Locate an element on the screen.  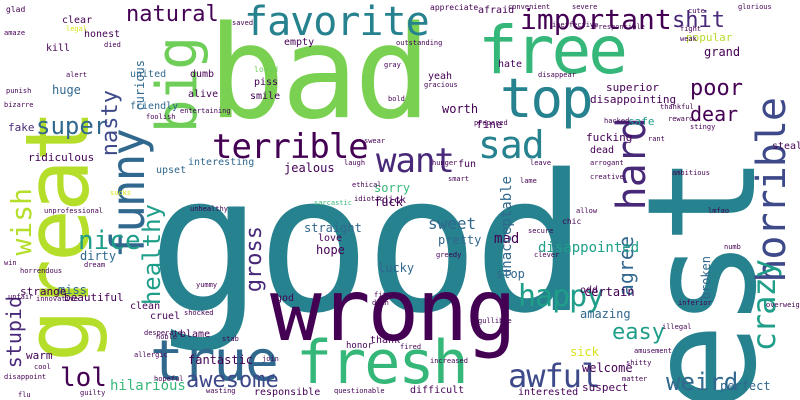
word-foolish: foolish is located at coordinates (161, 117).